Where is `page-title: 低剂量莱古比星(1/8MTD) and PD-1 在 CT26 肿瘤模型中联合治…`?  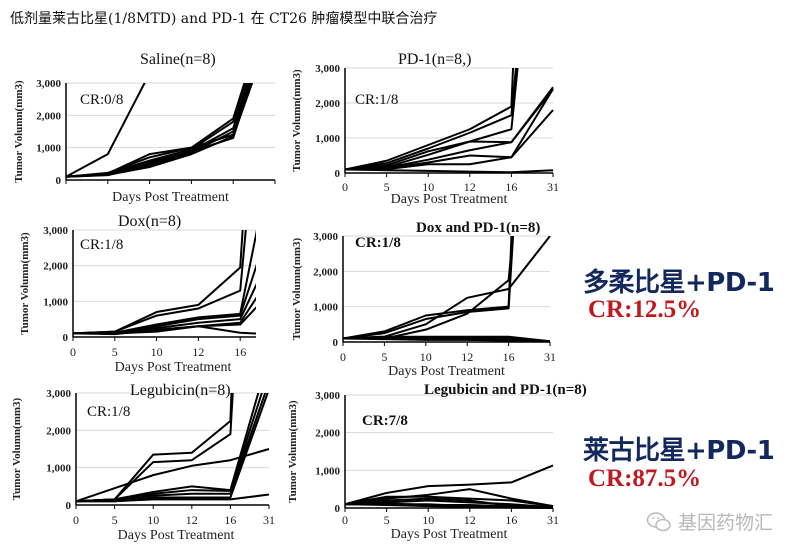
page-title: 低剂量莱古比星(1/8MTD) and PD-1 在 CT26 肿瘤模型中联合治… is located at coordinates (224, 19).